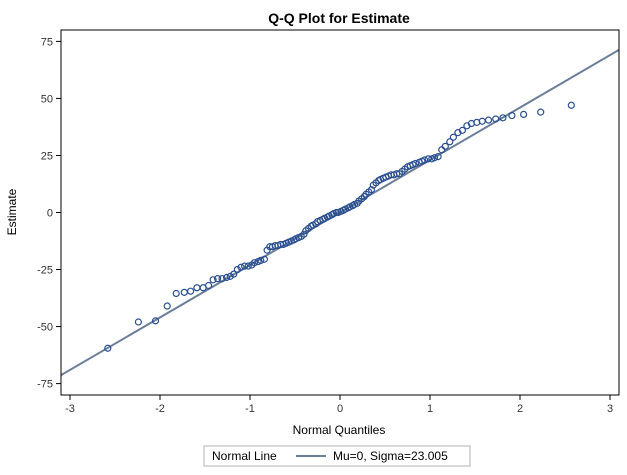 This screenshot has width=627, height=475. I want to click on y-tick-label-6: 75, so click(47, 42).